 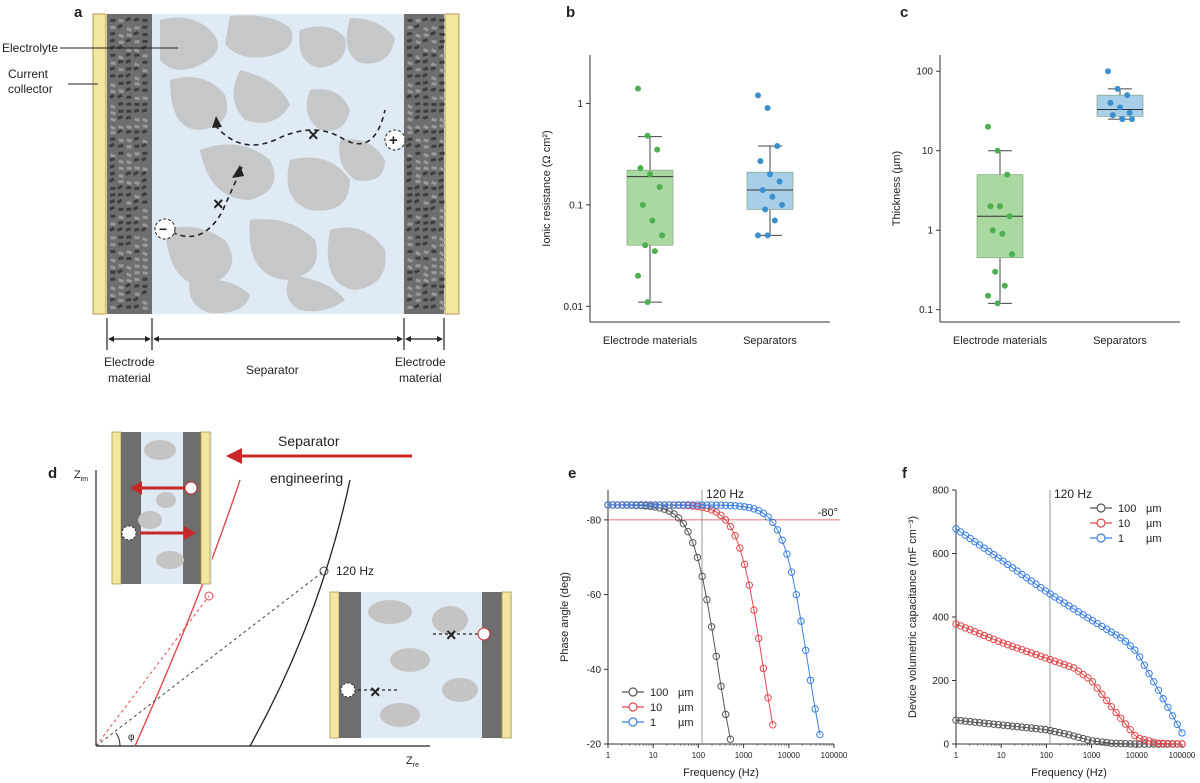 I want to click on label-current-collector-2: collector, so click(x=30, y=89).